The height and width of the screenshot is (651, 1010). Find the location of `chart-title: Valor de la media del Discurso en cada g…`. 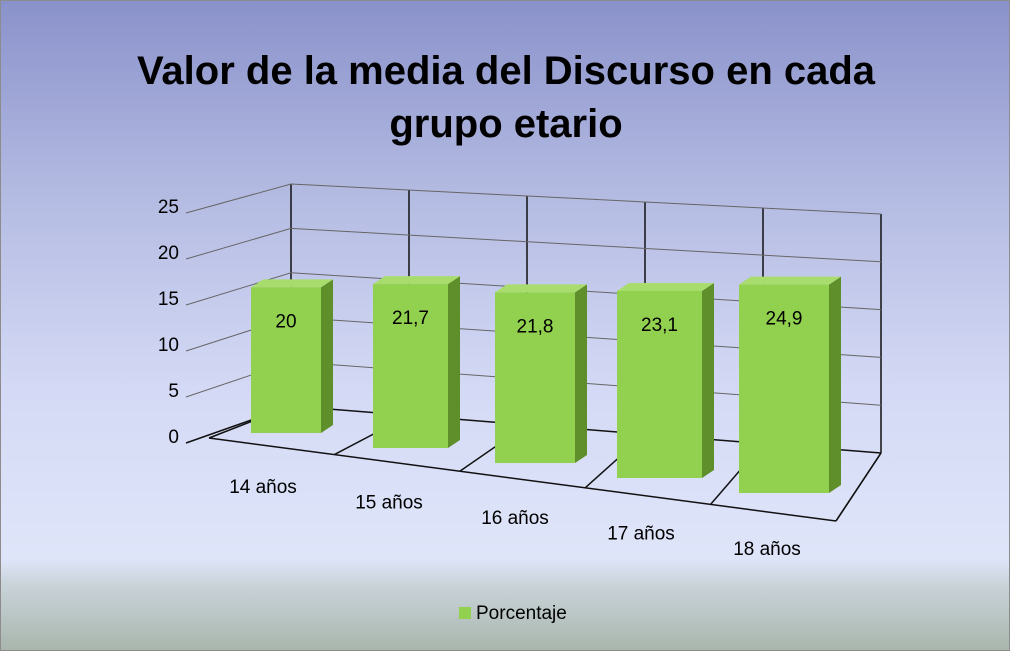

chart-title: Valor de la media del Discurso en cada g… is located at coordinates (506, 97).